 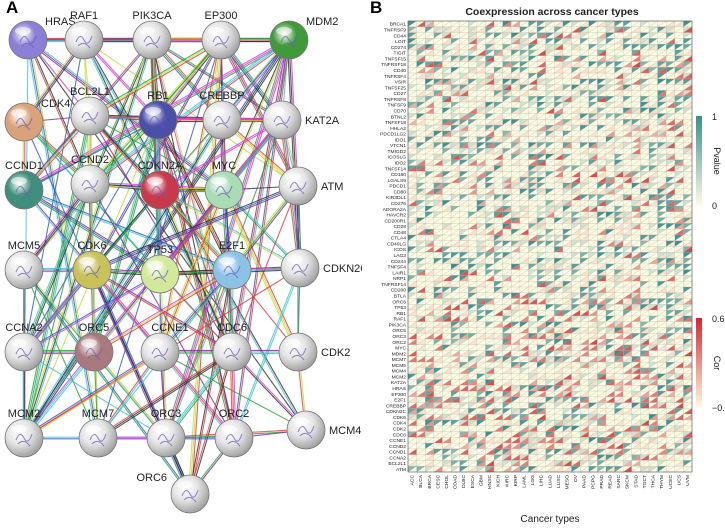 I want to click on node-ep300: EP300, so click(x=221, y=34).